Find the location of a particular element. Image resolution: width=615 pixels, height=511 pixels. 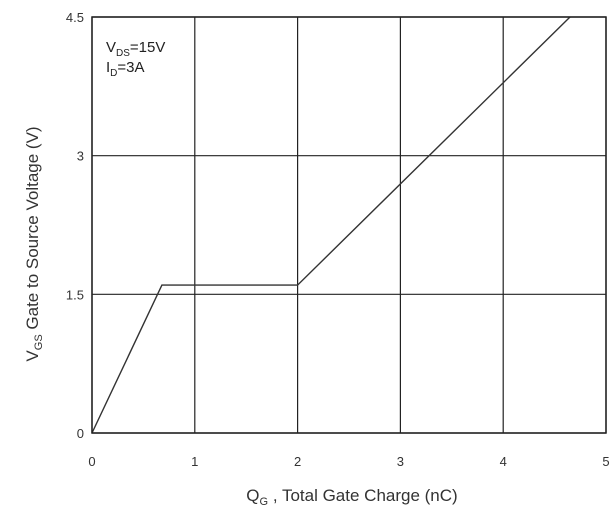

x-axis-label: QG , Total Gate Charge (nC) is located at coordinates (351, 497).